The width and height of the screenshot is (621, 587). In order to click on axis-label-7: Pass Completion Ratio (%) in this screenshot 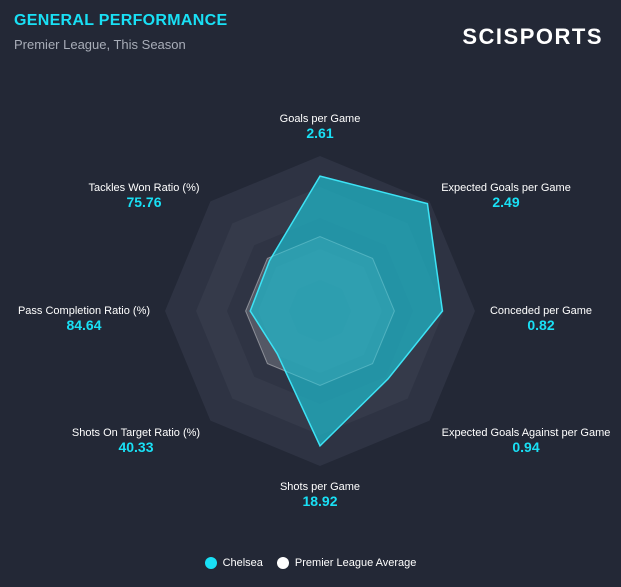, I will do `click(84, 311)`.